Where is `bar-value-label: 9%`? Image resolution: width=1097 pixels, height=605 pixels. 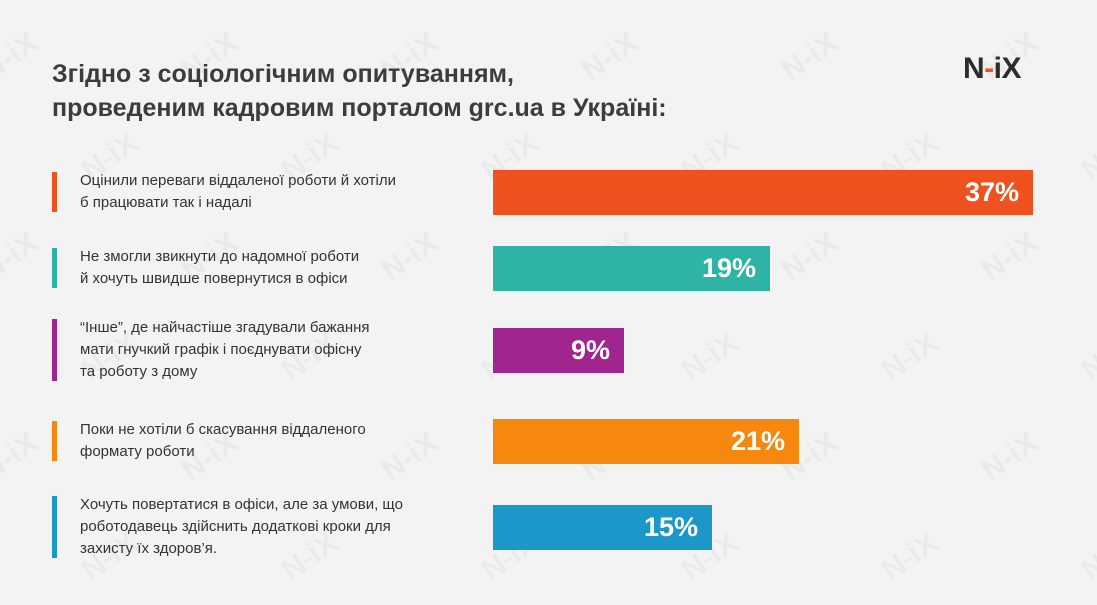
bar-value-label: 9% is located at coordinates (590, 349).